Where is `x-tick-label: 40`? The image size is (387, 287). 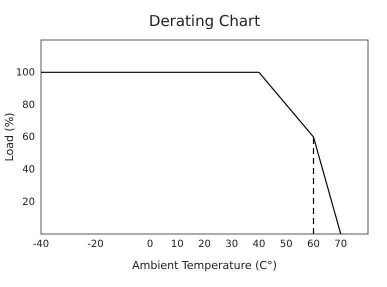
x-tick-label: 40 is located at coordinates (259, 244).